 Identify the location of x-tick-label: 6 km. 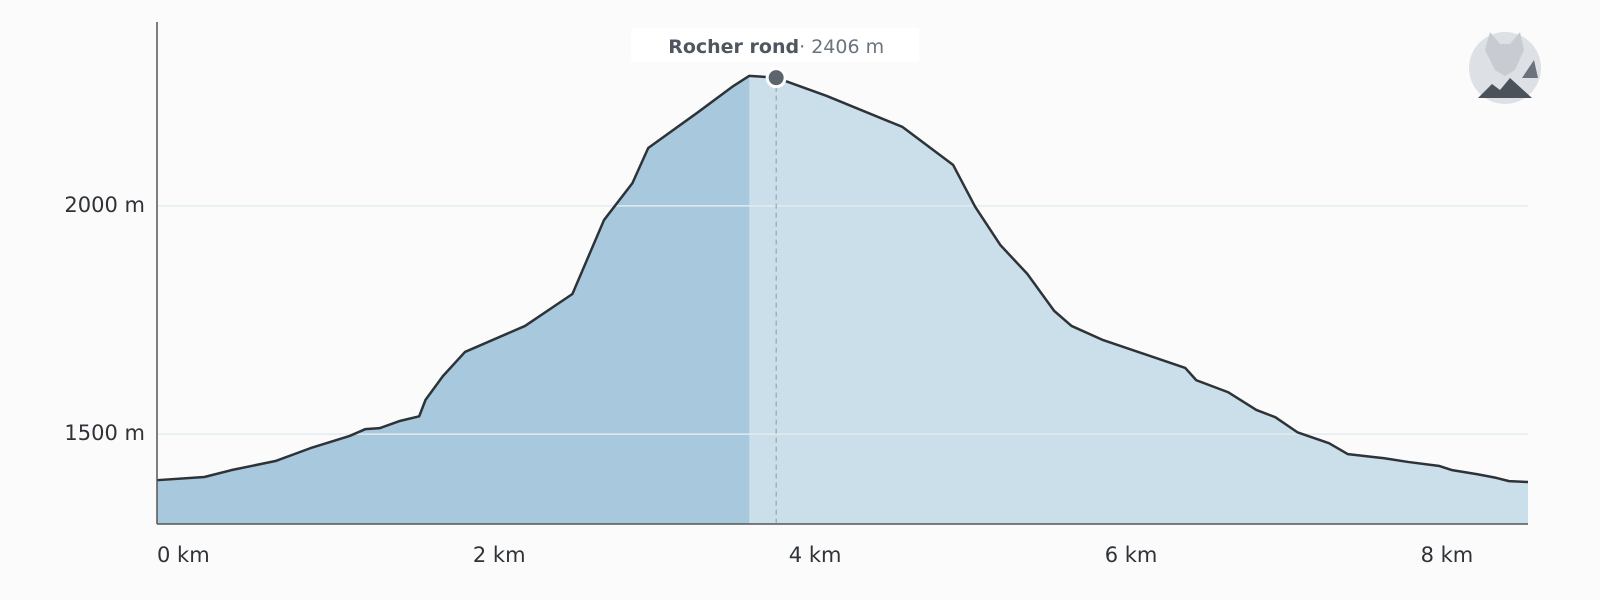
(1131, 555).